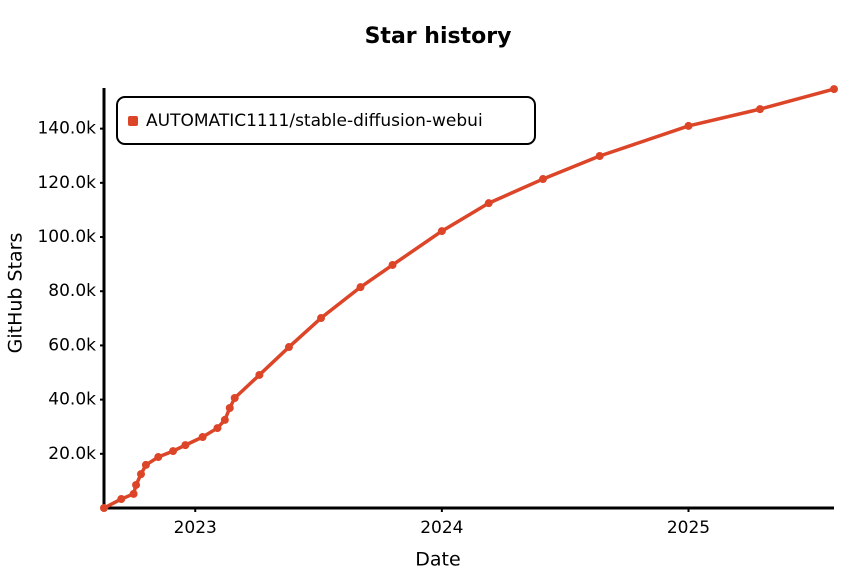  I want to click on legend-label: AUTOMATIC1111/stable-diffusion-webui, so click(314, 121).